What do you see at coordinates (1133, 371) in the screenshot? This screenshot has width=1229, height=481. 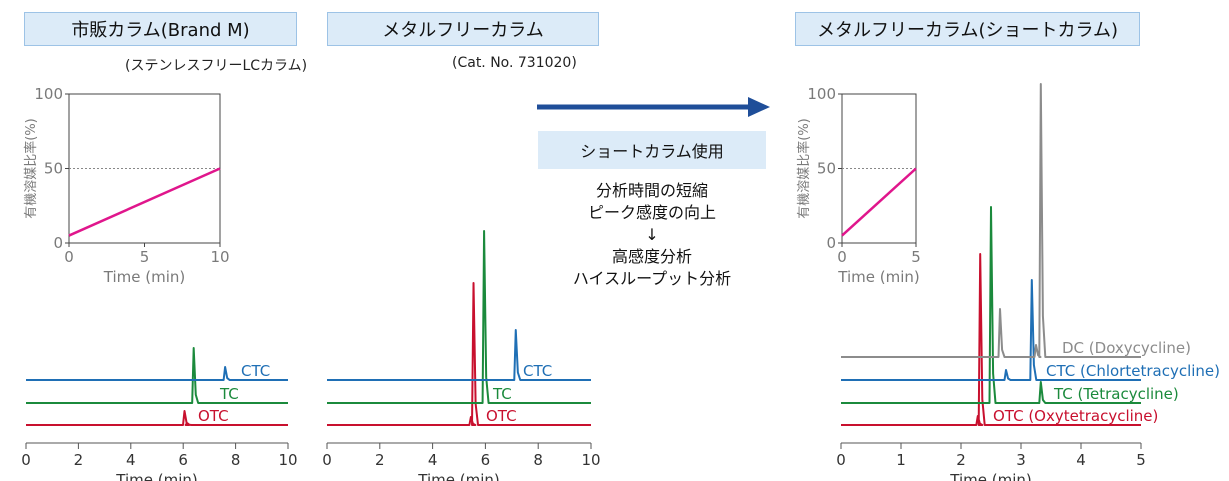 I see `series-label-ctc: CTC (Chlortetracycline)` at bounding box center [1133, 371].